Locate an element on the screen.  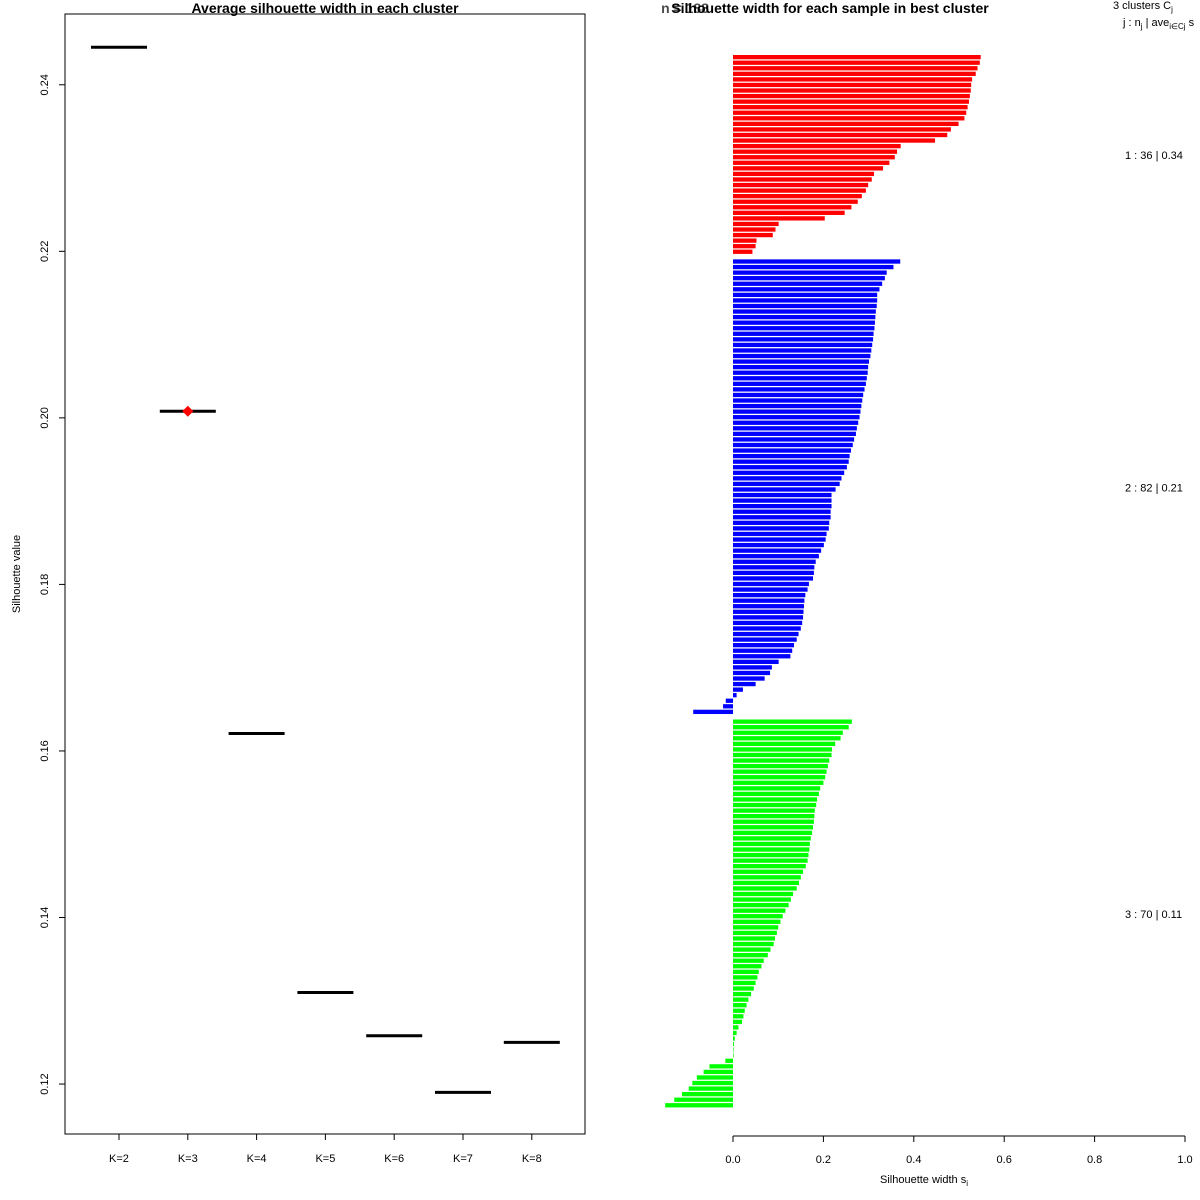
x-tick-label: 1.0 is located at coordinates (1184, 1160).